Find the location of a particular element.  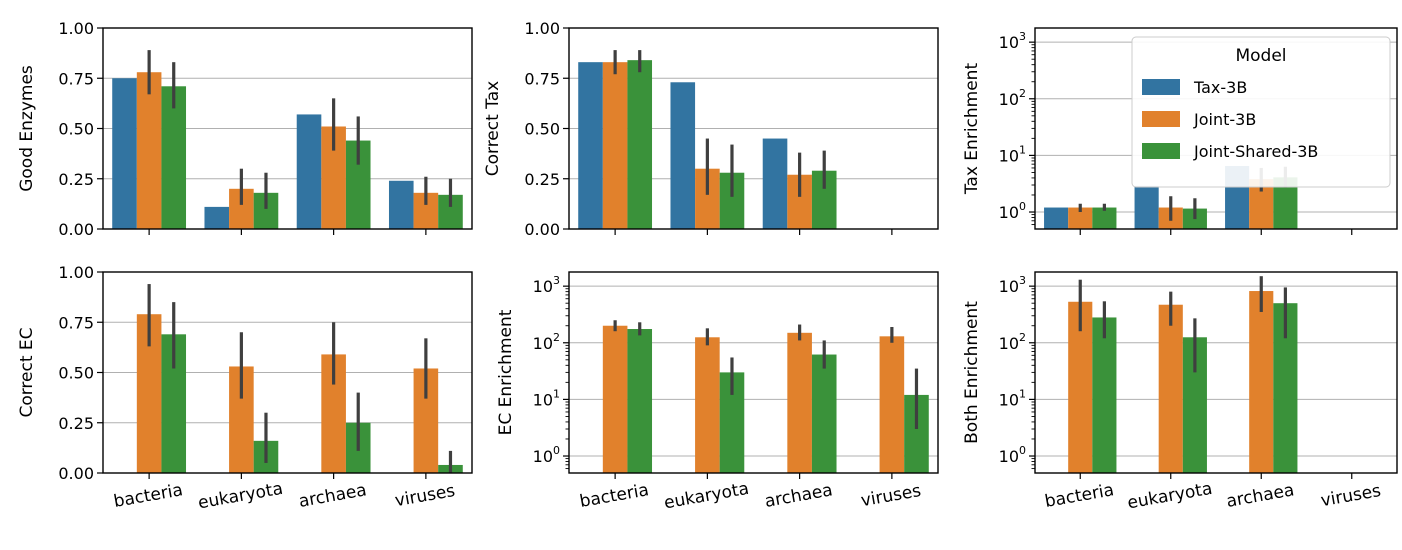

legend: Model Tax-3B Joint-3B Joint-Shared-3B is located at coordinates (1261, 112).